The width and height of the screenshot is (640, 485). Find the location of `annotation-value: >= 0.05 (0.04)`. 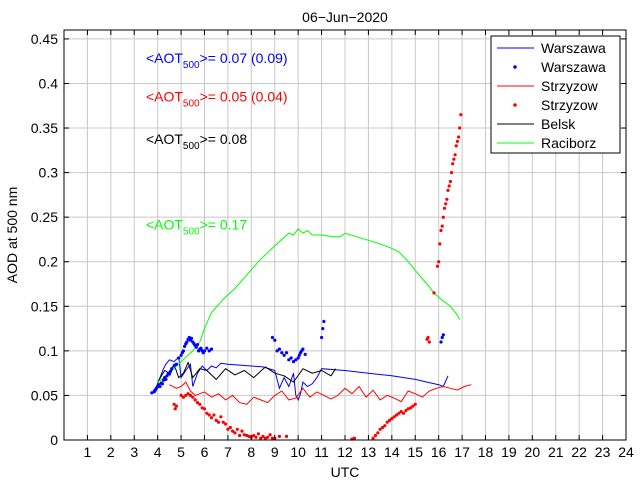

annotation-value: >= 0.05 (0.04) is located at coordinates (244, 96).